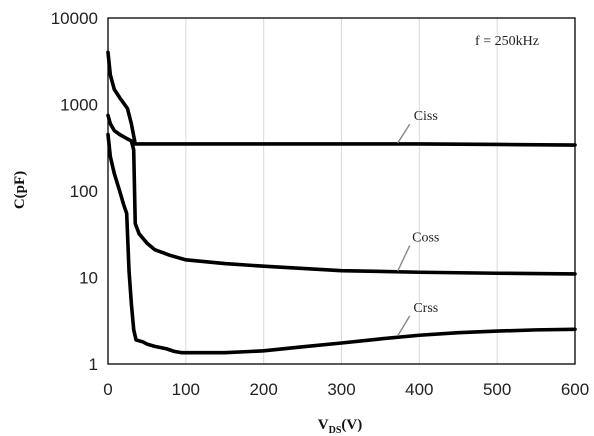 The image size is (594, 436). What do you see at coordinates (351, 425) in the screenshot?
I see `x-axis-label-unit: (V)` at bounding box center [351, 425].